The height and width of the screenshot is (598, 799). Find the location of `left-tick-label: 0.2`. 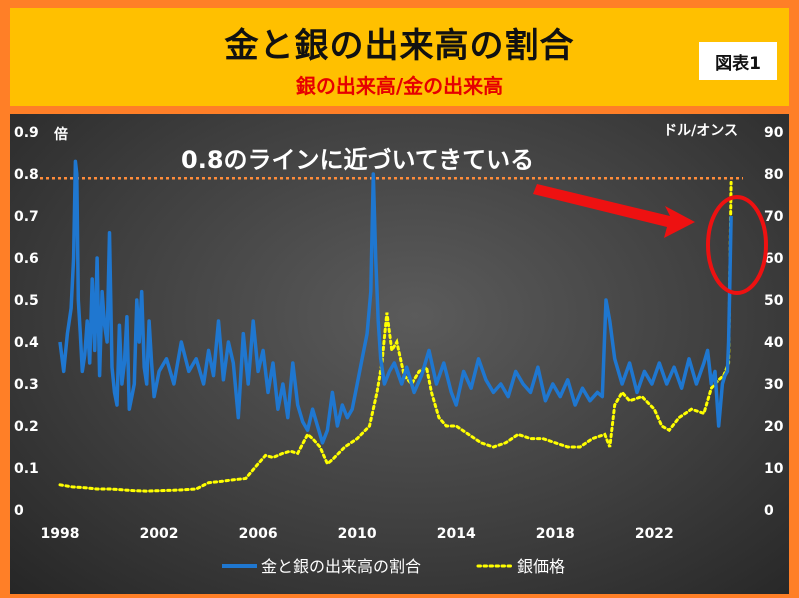

left-tick-label: 0.2 is located at coordinates (26, 427).